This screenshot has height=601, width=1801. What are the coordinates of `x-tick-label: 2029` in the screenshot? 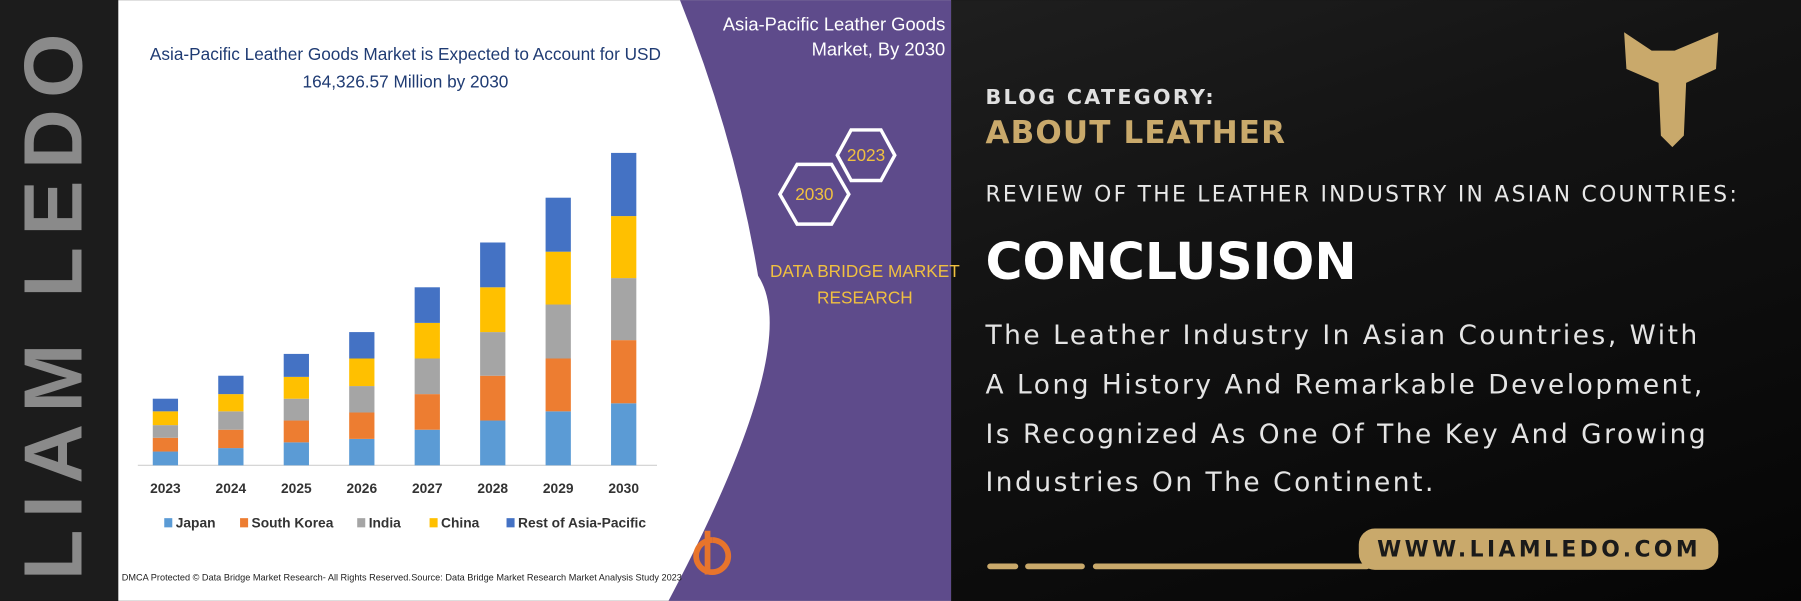 It's located at (558, 488).